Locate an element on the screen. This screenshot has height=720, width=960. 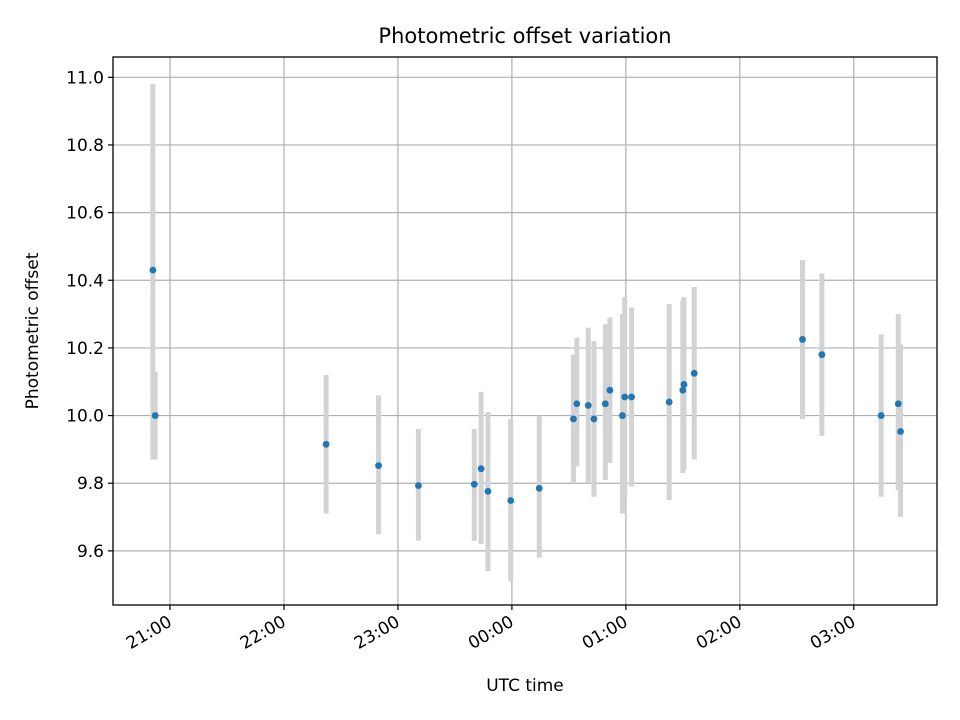
y-axis-ticks: 9.6 9.8 10.0 10.2 10.4 10.6 10.8 11.0 is located at coordinates (89, 315).